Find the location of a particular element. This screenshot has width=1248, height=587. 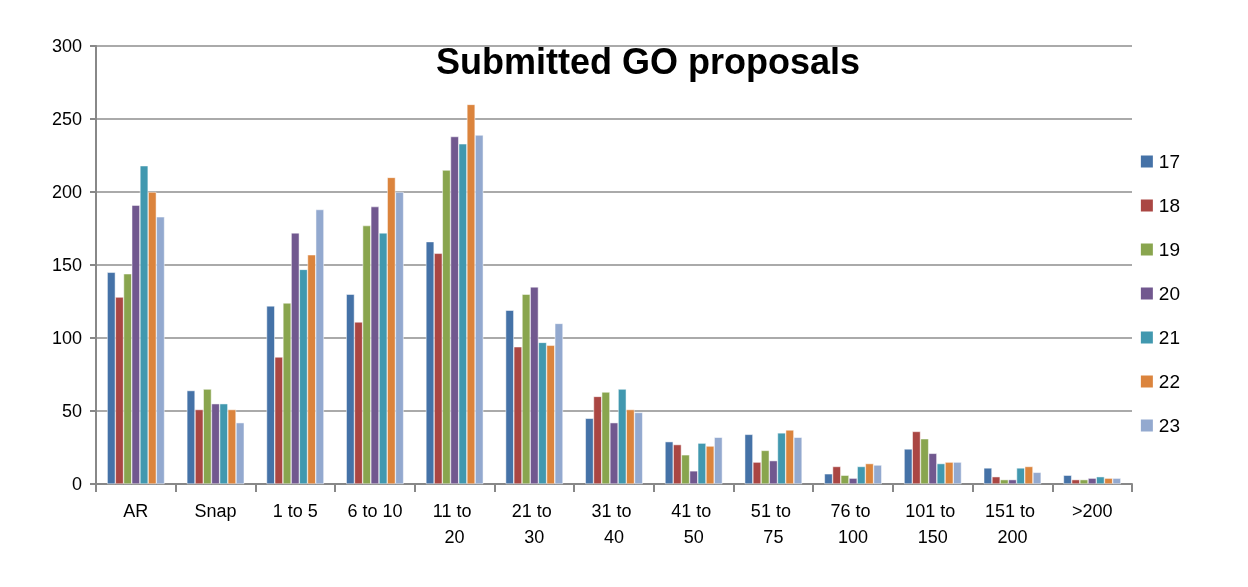

legend-label: 22 is located at coordinates (1169, 381).